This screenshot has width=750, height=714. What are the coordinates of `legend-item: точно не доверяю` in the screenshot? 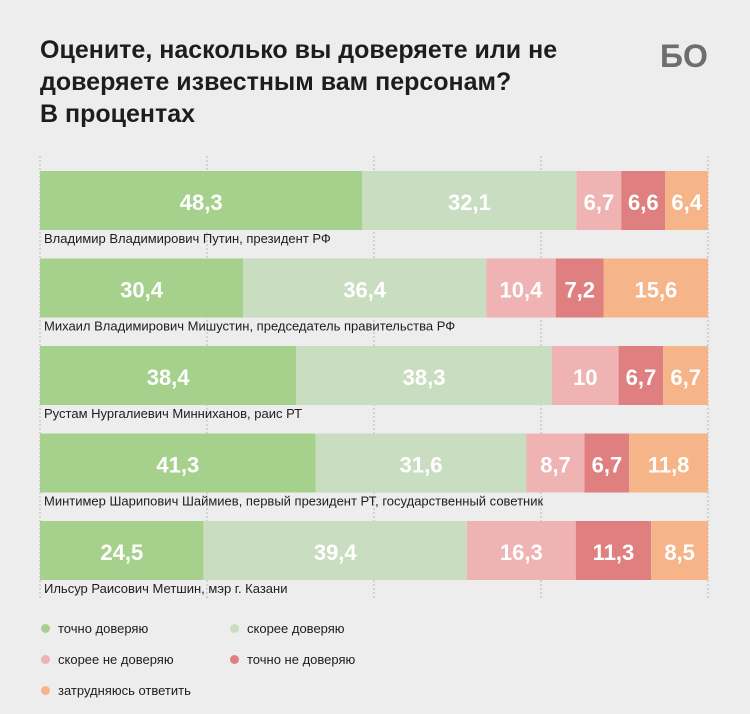 It's located at (292, 659).